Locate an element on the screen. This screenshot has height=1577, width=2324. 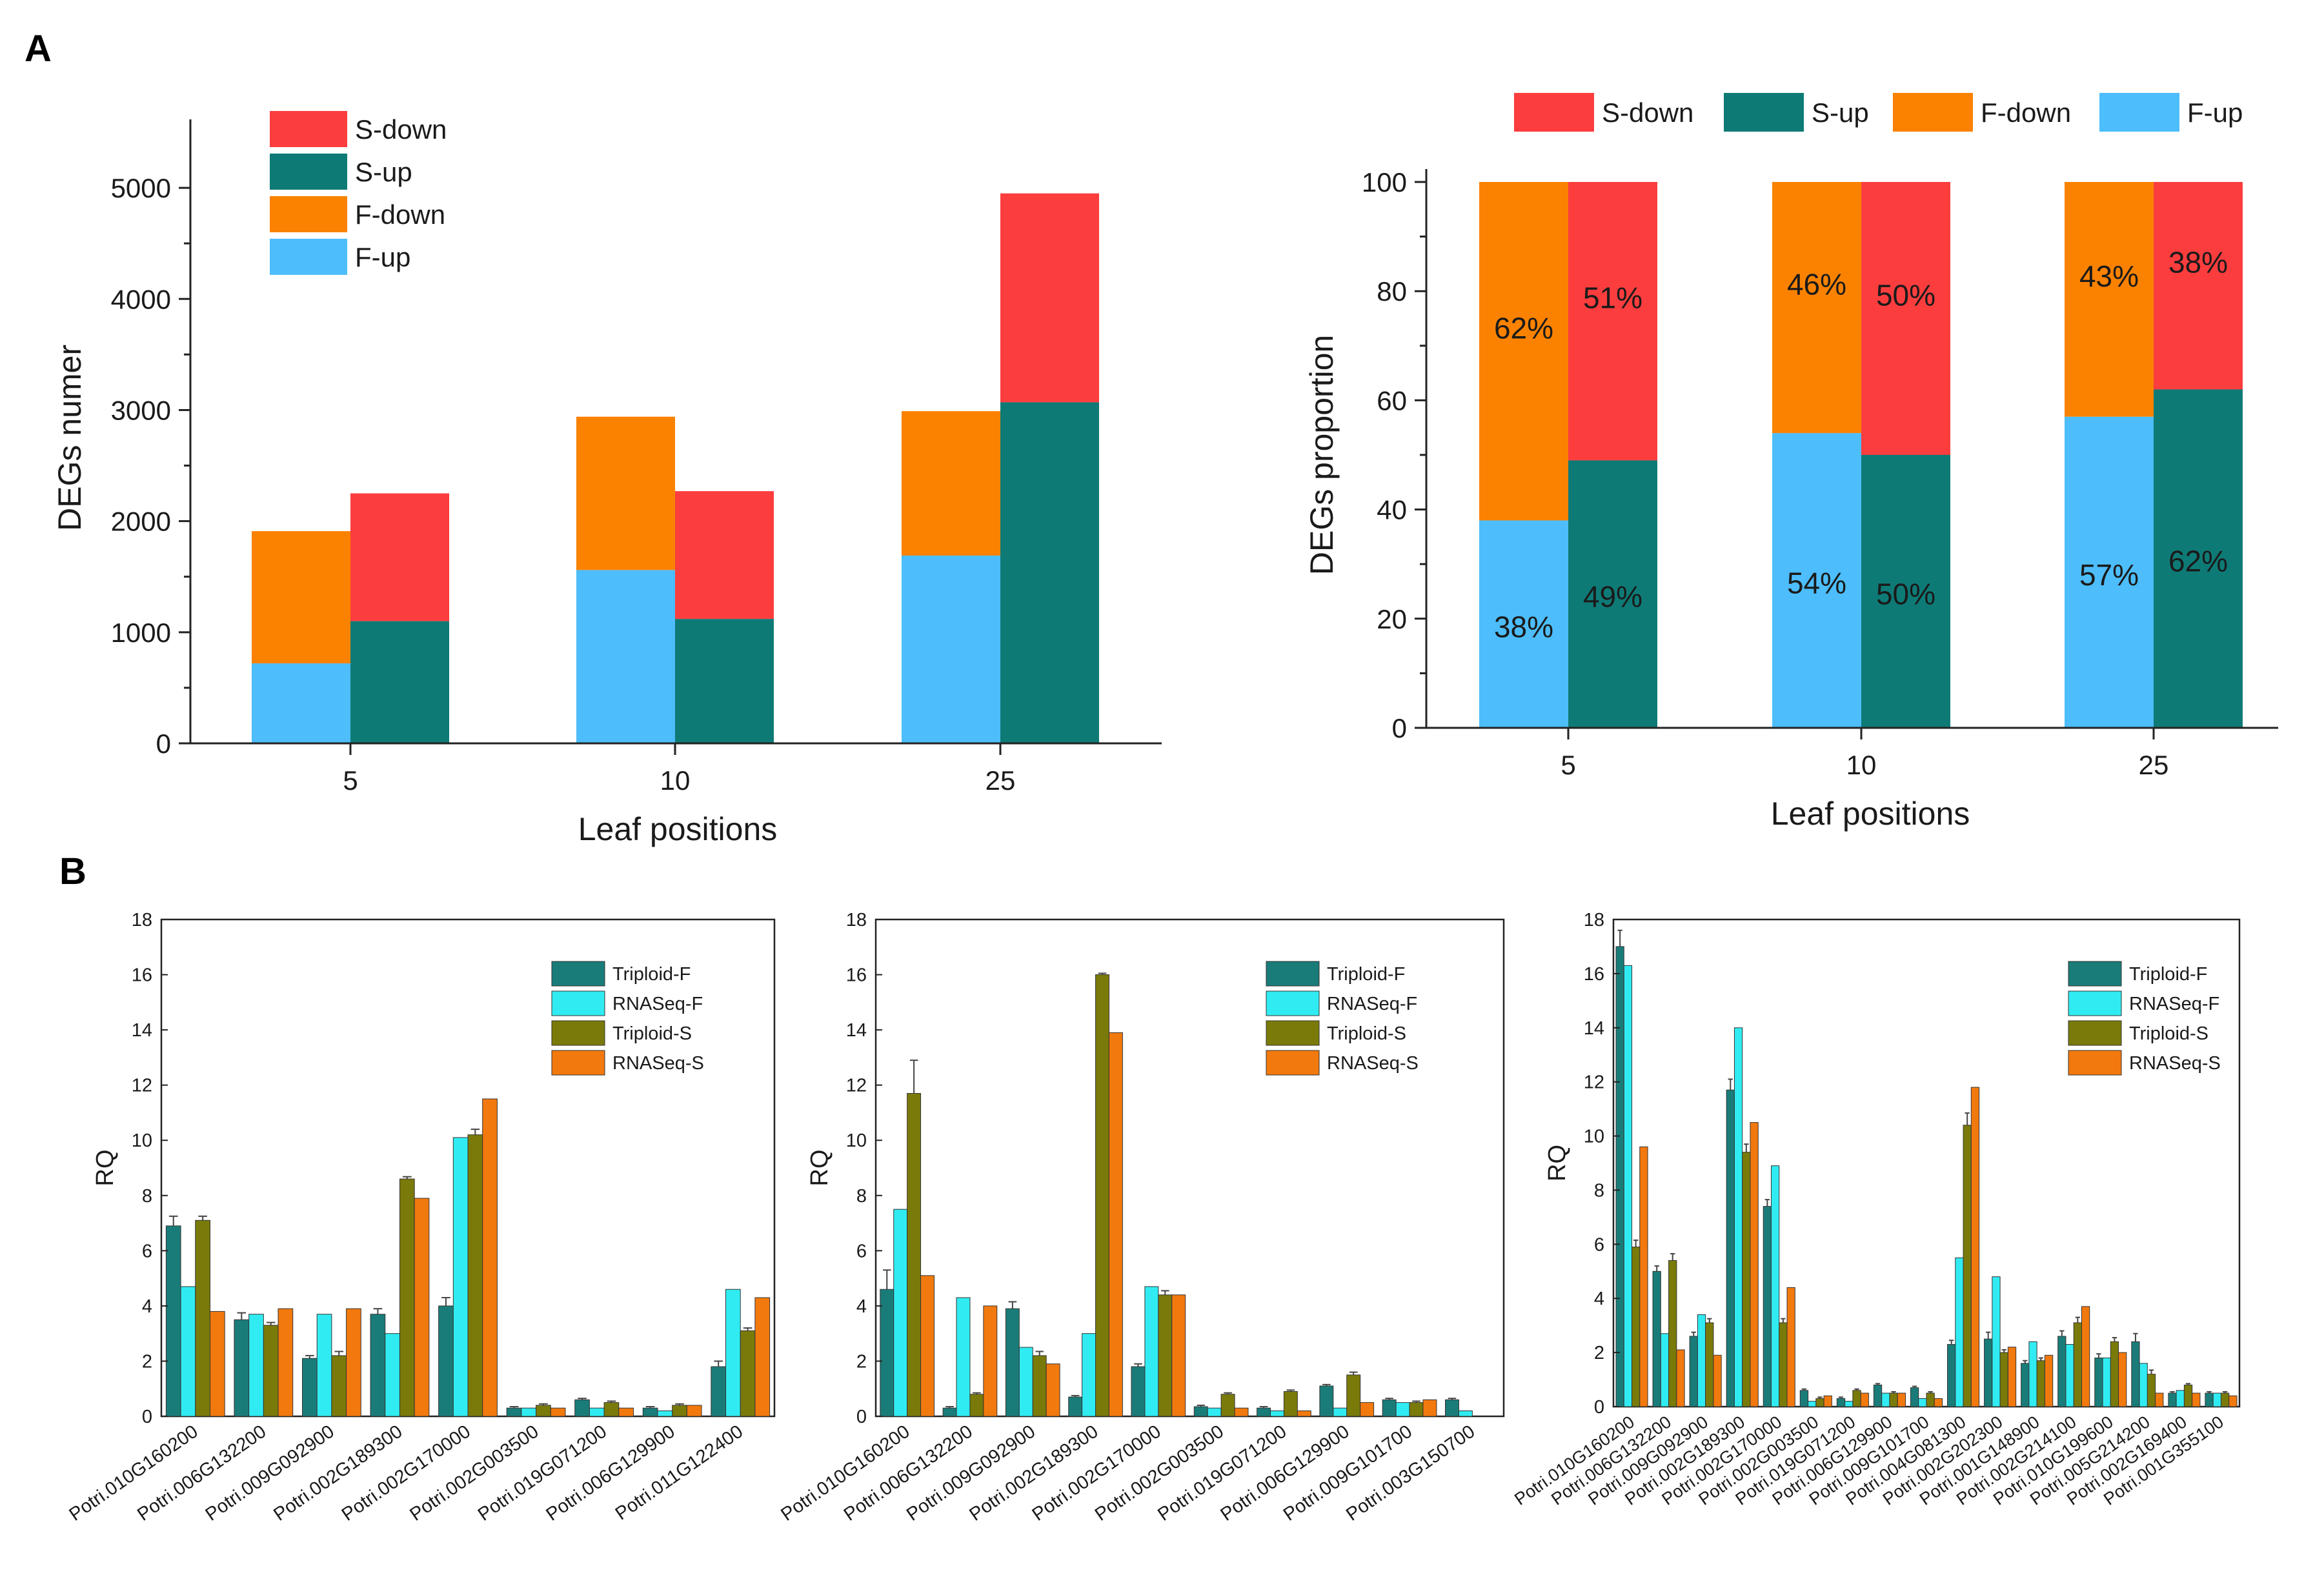
y-tick-label: 1000 is located at coordinates (141, 633).